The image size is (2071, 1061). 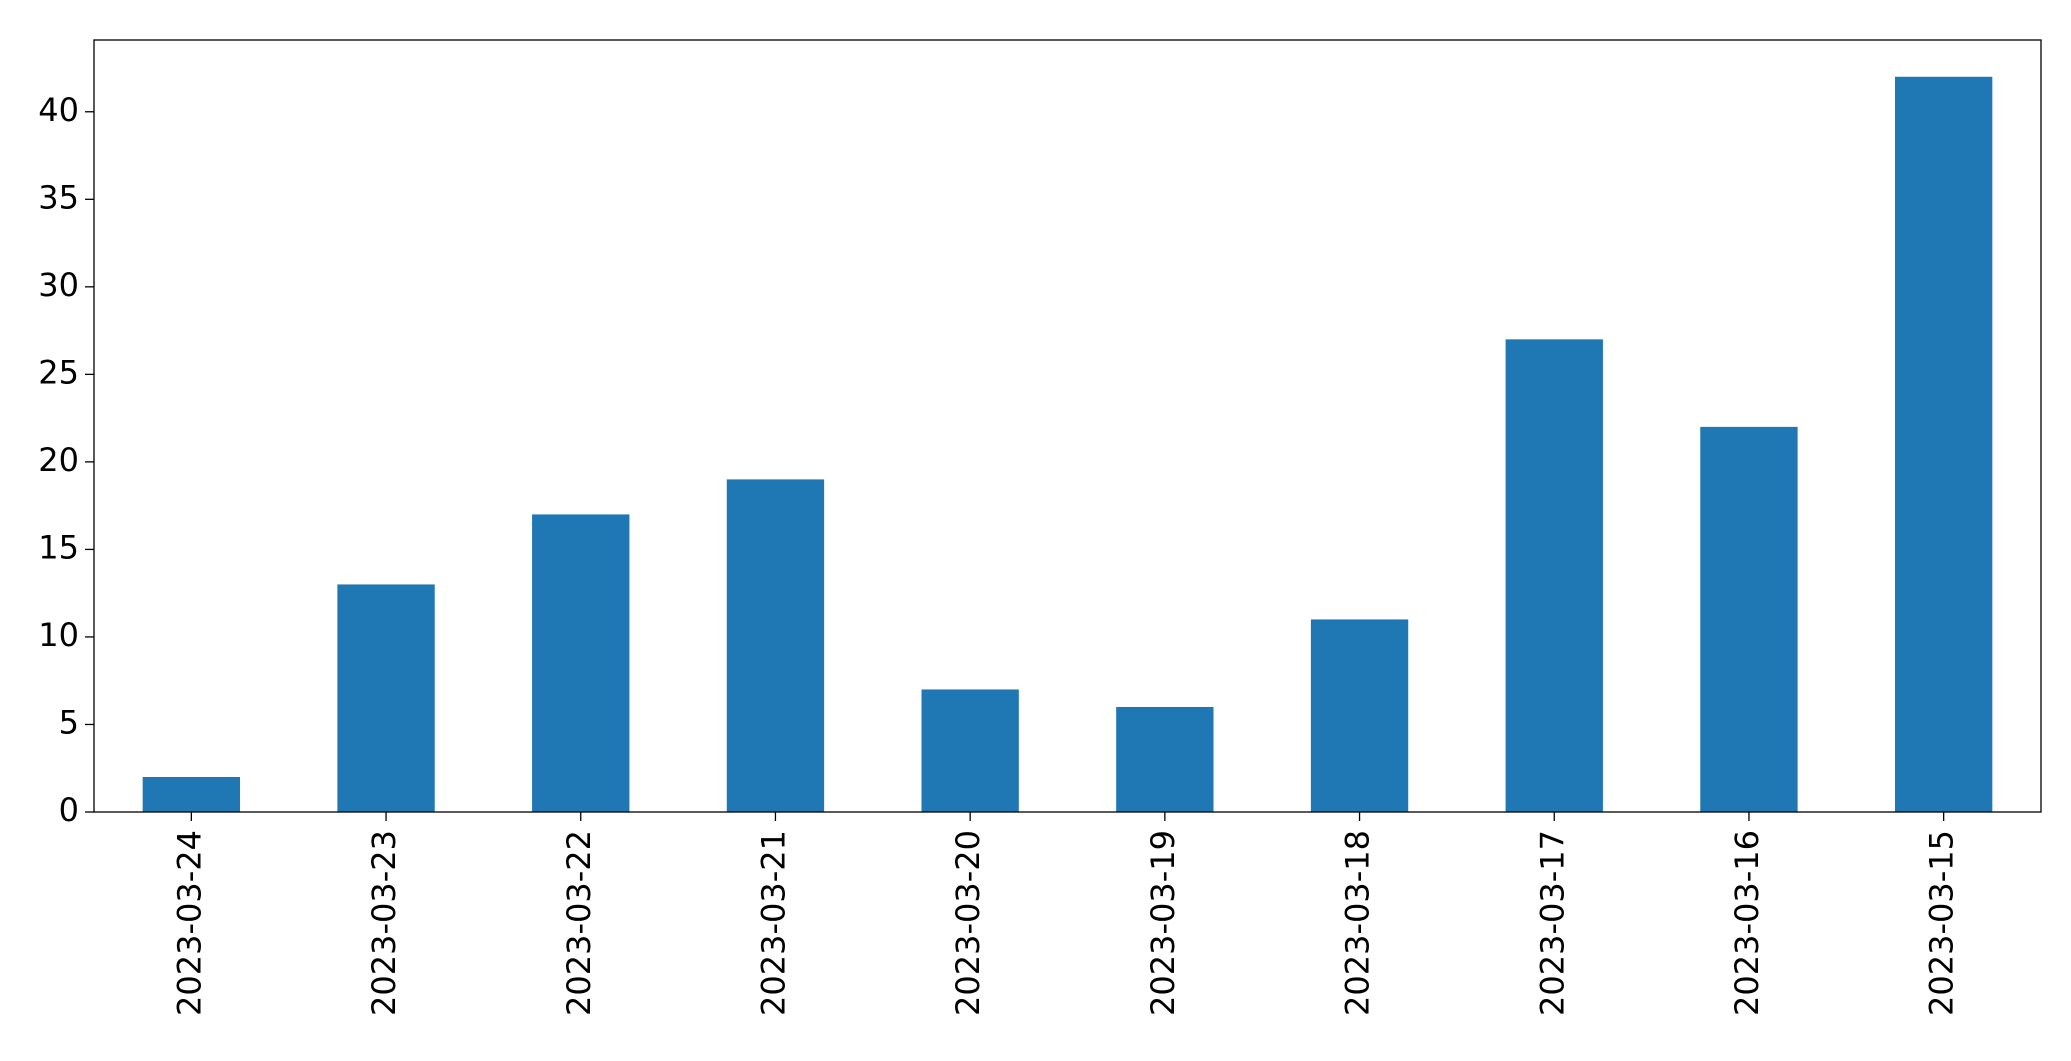 What do you see at coordinates (579, 923) in the screenshot?
I see `x-tick-label: 2023-03-22` at bounding box center [579, 923].